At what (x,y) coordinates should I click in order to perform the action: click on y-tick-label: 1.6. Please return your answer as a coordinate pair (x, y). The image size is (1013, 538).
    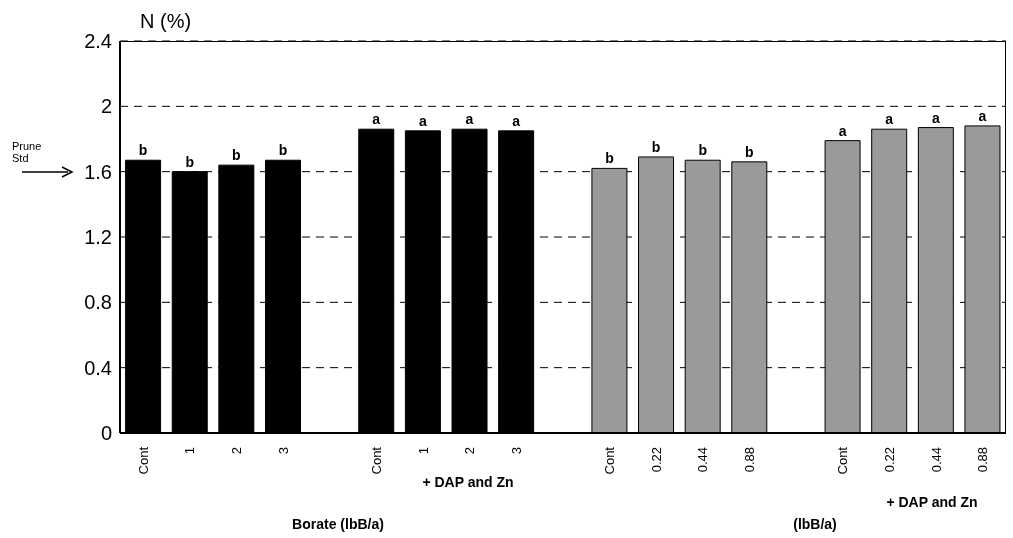
    Looking at the image, I should click on (98, 171).